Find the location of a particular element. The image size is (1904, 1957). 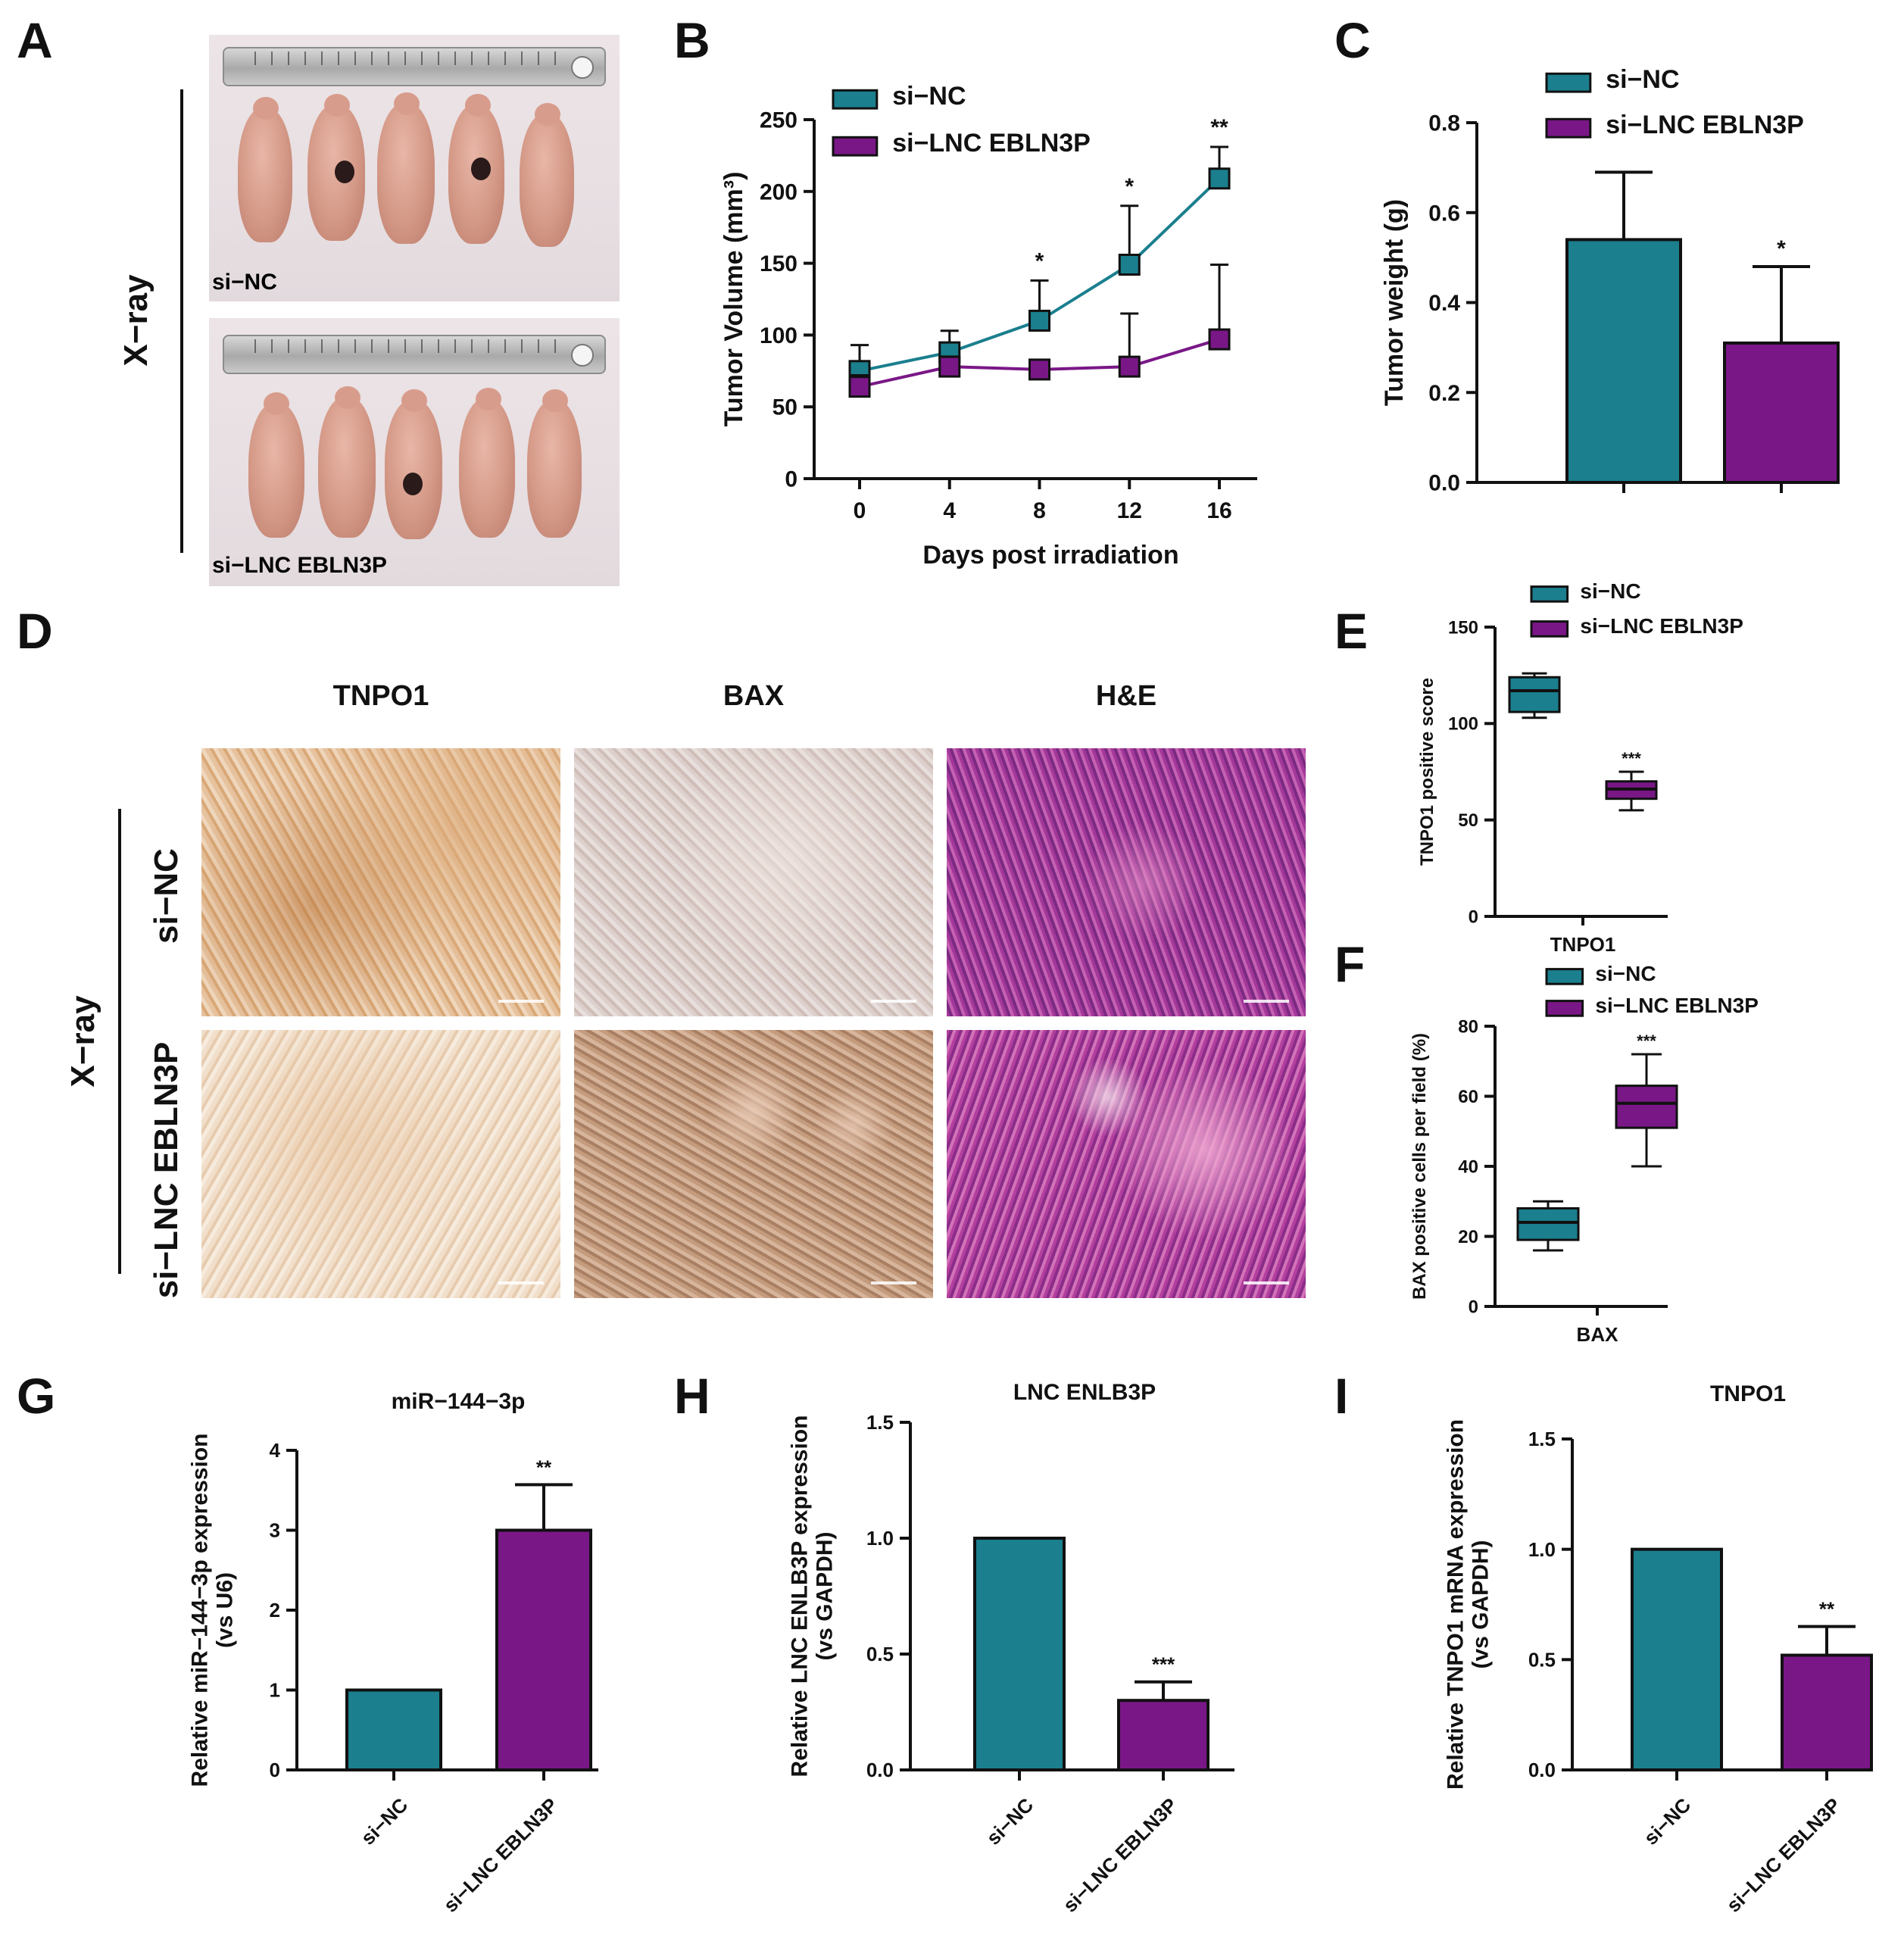

chart-h-bar is located at coordinates (1019, 1654).